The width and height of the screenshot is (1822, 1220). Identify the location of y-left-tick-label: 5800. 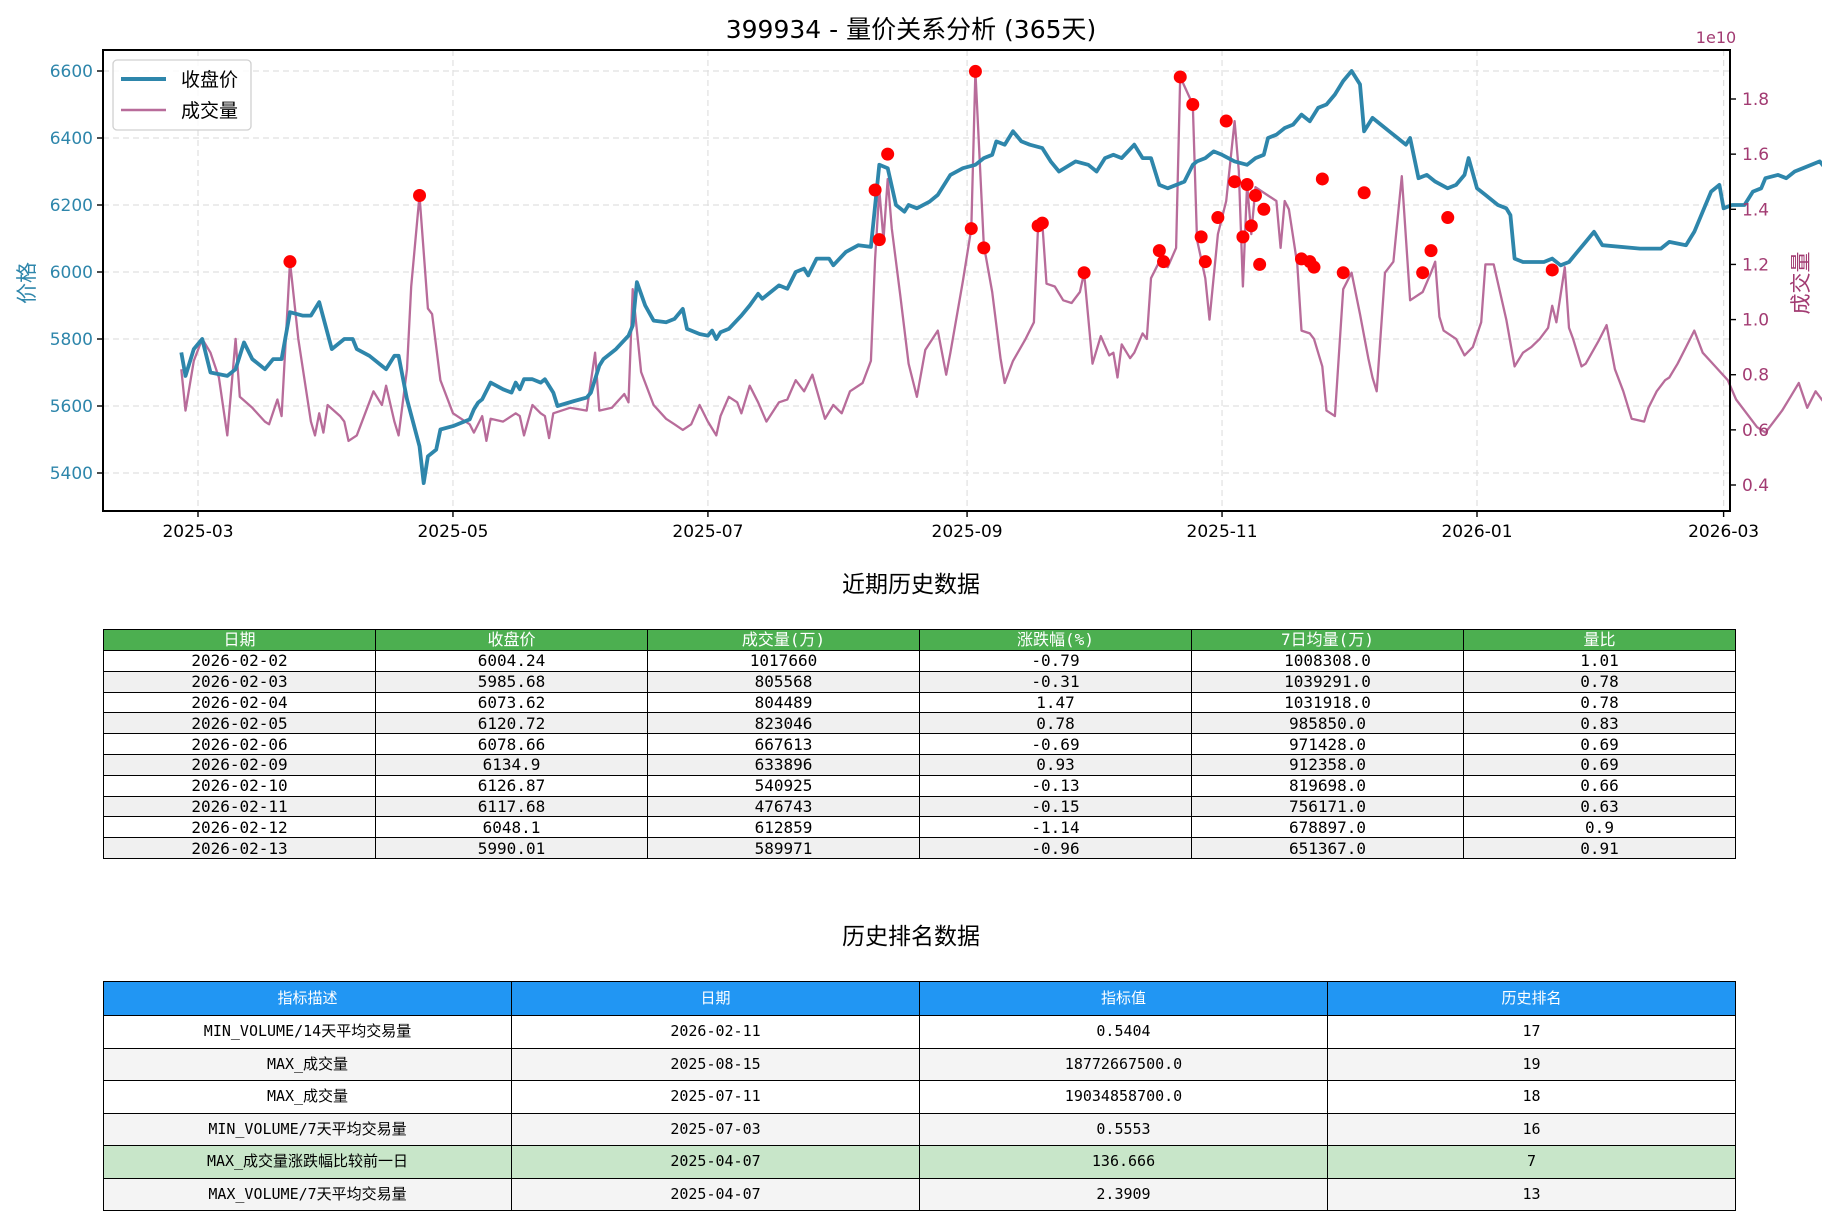
(71, 340).